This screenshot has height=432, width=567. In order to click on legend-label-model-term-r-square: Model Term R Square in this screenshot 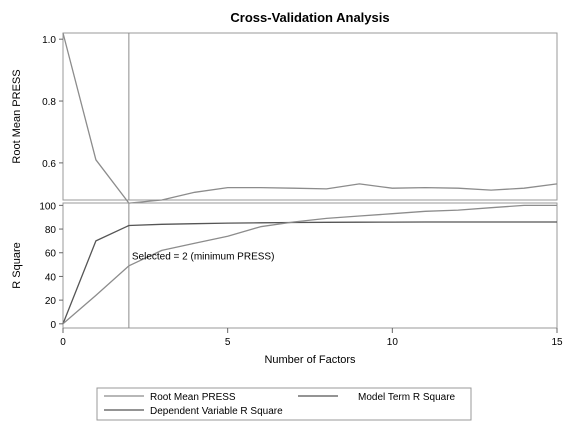, I will do `click(407, 397)`.